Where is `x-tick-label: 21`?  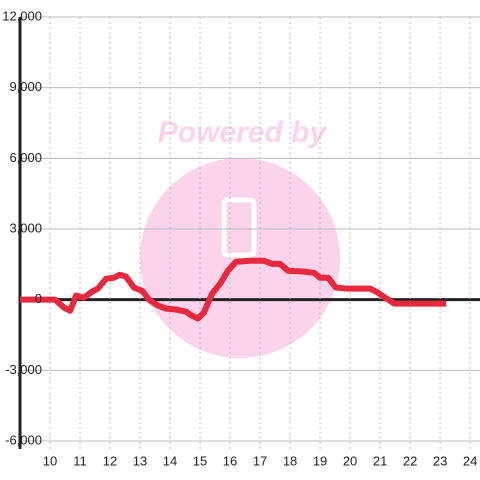 x-tick-label: 21 is located at coordinates (380, 460).